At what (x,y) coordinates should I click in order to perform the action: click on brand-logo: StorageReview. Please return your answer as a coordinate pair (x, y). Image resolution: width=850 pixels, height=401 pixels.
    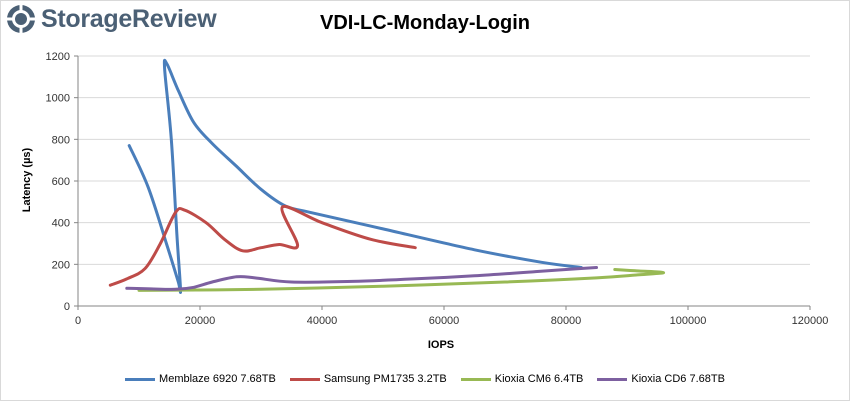
    Looking at the image, I should click on (111, 19).